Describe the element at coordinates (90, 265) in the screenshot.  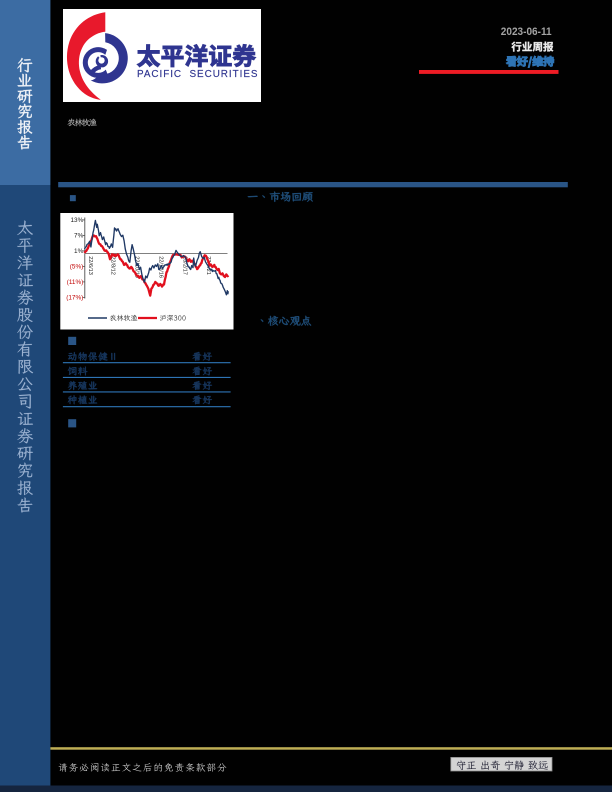
I see `svg-text: 22/6/13` at that location.